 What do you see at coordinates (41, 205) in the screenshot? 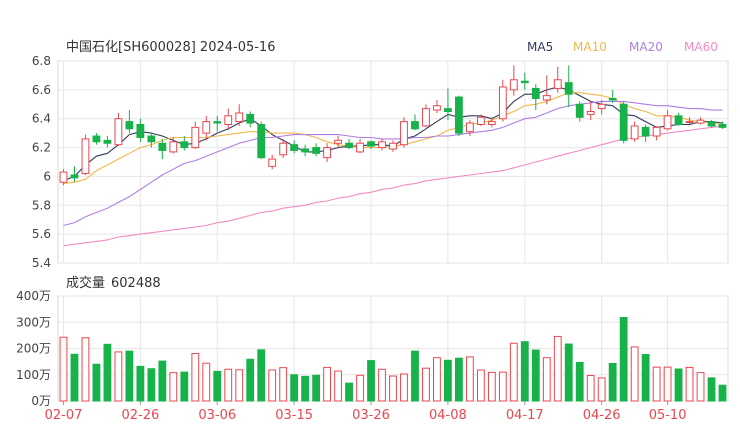
I see `price-y-tick: 5.8` at bounding box center [41, 205].